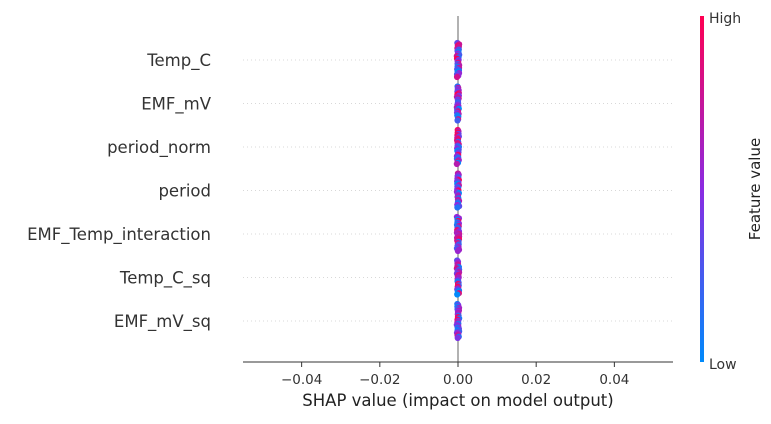 This screenshot has height=424, width=771. What do you see at coordinates (301, 380) in the screenshot?
I see `x-tick-label: −0.04` at bounding box center [301, 380].